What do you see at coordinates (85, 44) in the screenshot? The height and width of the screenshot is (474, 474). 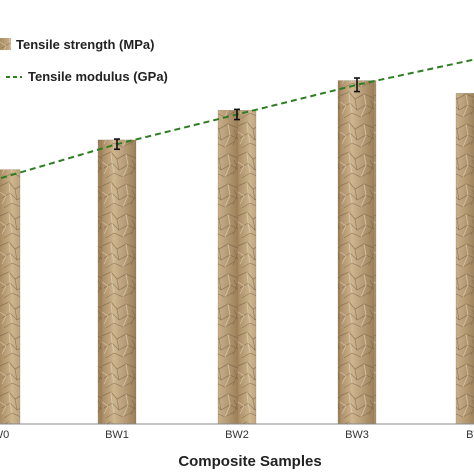 I see `legend-label-strength: Tensile strength (MPa)` at bounding box center [85, 44].